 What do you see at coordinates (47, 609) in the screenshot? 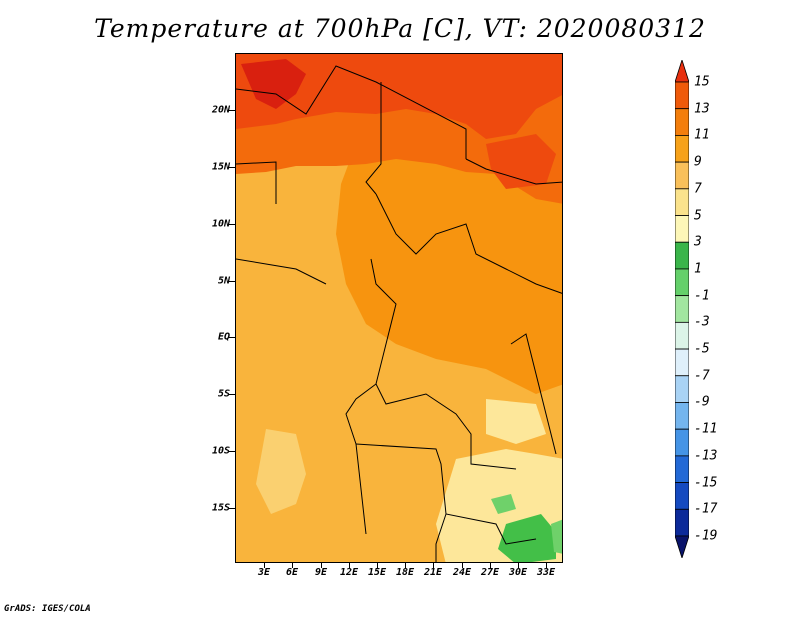
I see `credit-text: GrADS: IGES/COLA` at bounding box center [47, 609].